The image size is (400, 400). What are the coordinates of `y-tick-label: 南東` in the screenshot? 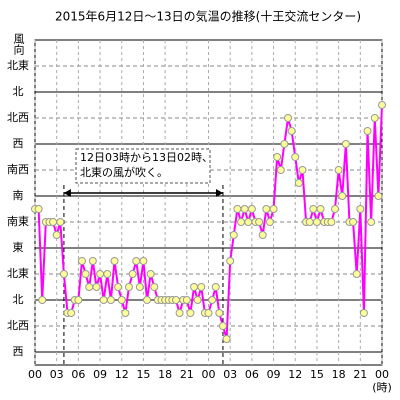 It's located at (18, 221).